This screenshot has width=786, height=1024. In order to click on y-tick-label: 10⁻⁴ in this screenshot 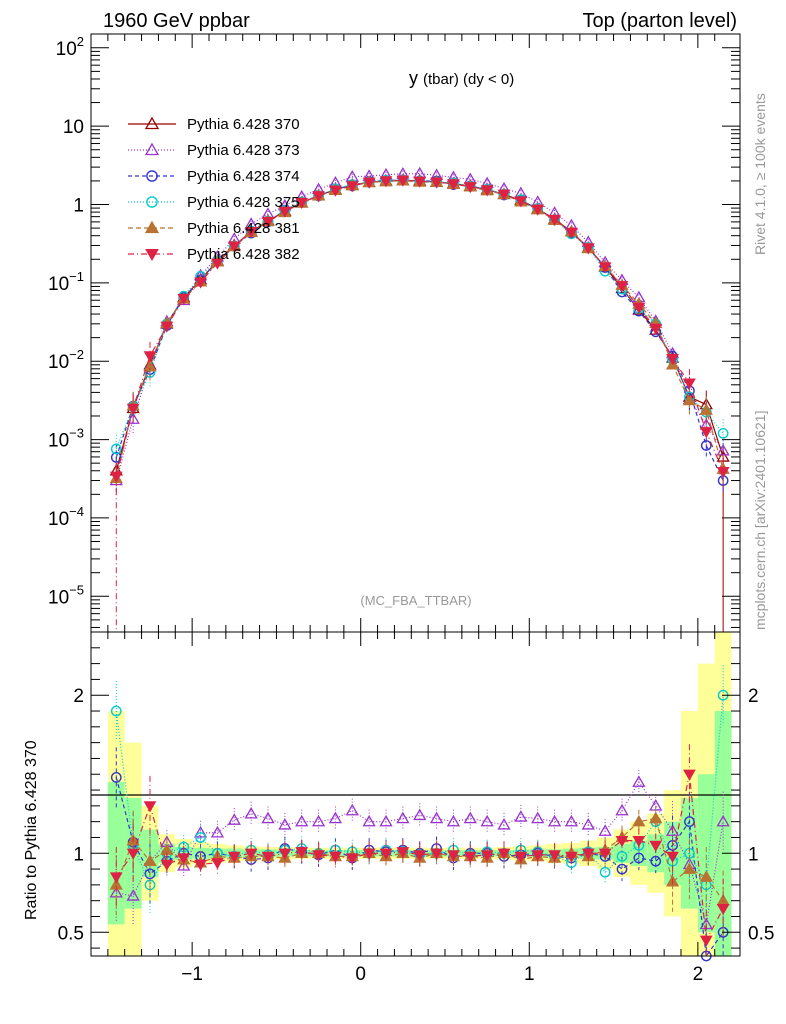, I will do `click(66, 517)`.